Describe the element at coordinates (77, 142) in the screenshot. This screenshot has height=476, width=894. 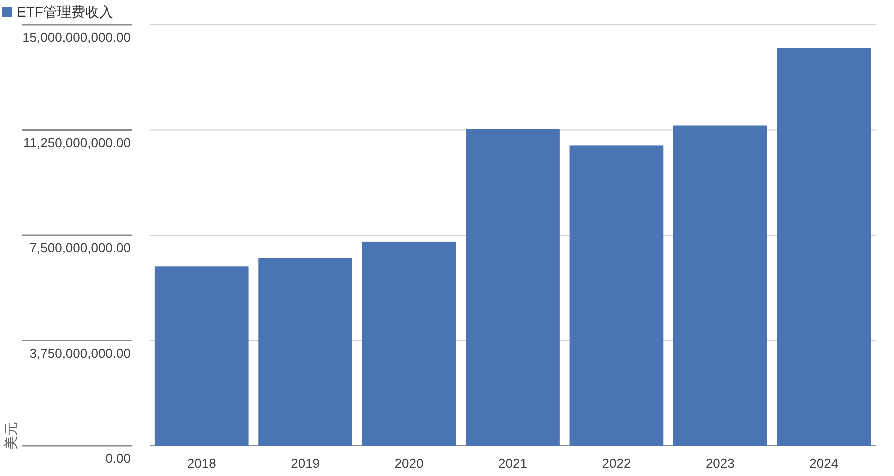
I see `y-tick-label: 11,250,000,000.00` at that location.